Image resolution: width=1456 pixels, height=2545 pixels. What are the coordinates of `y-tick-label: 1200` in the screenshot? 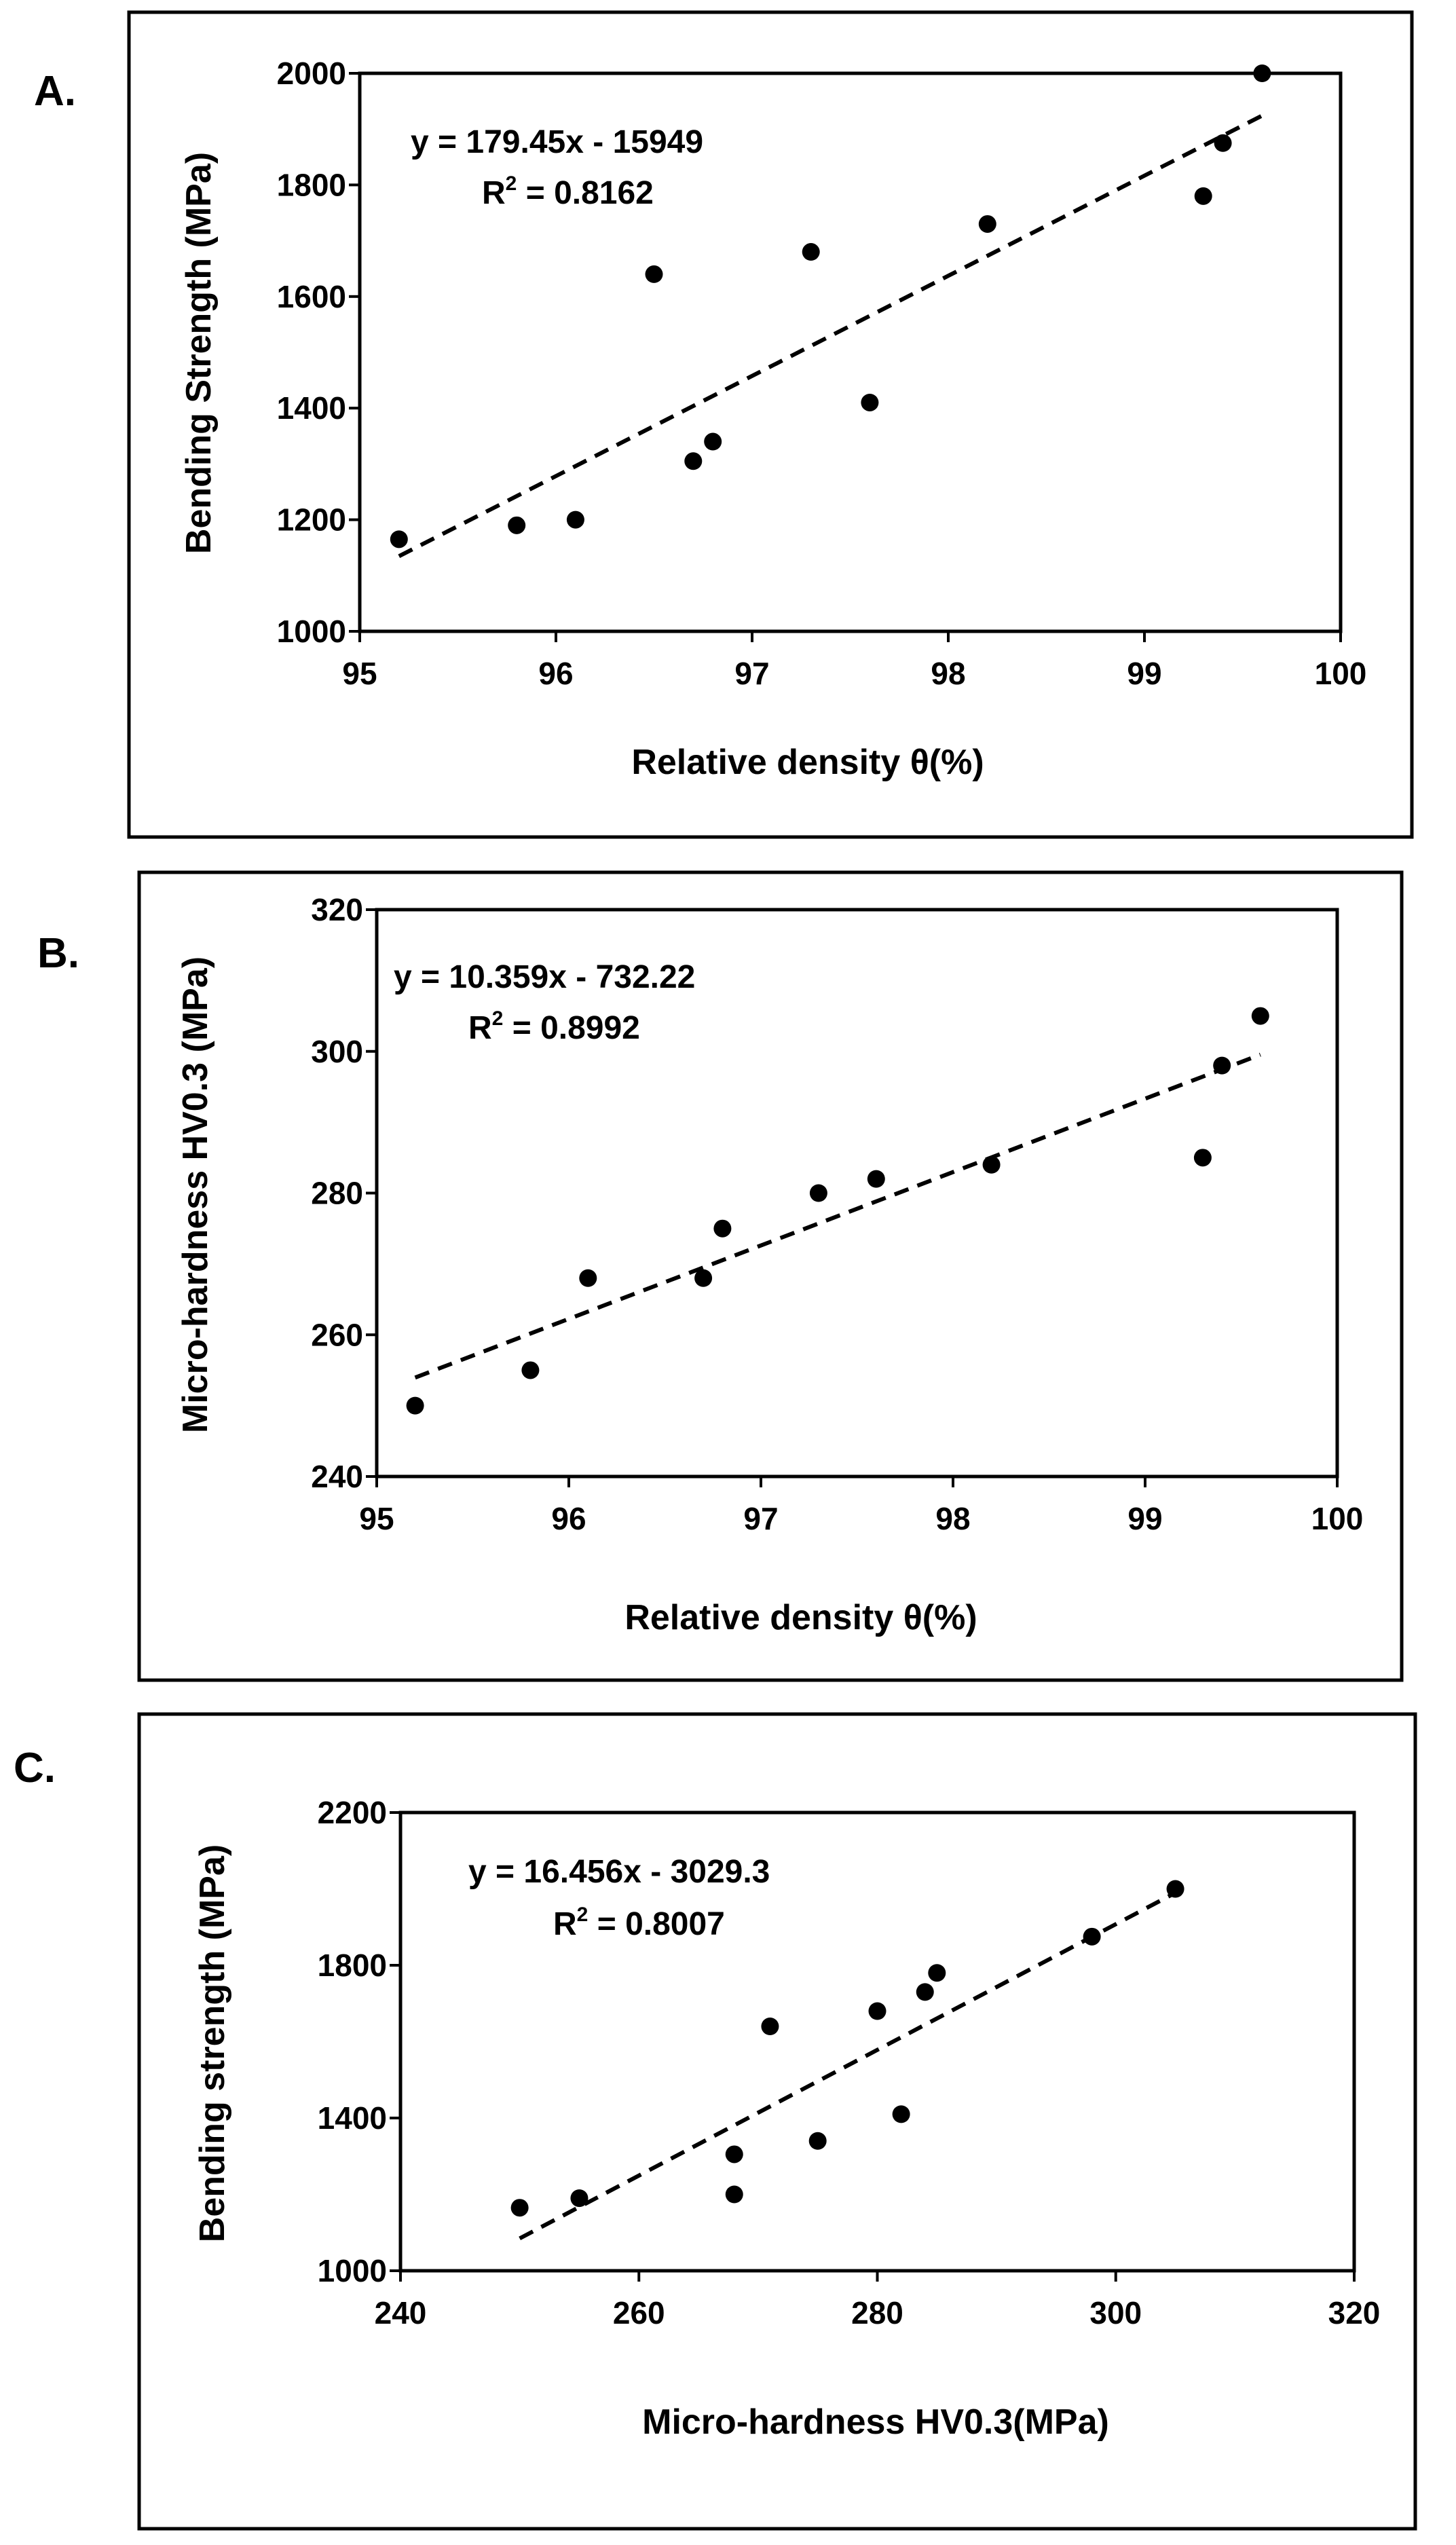 It's located at (312, 520).